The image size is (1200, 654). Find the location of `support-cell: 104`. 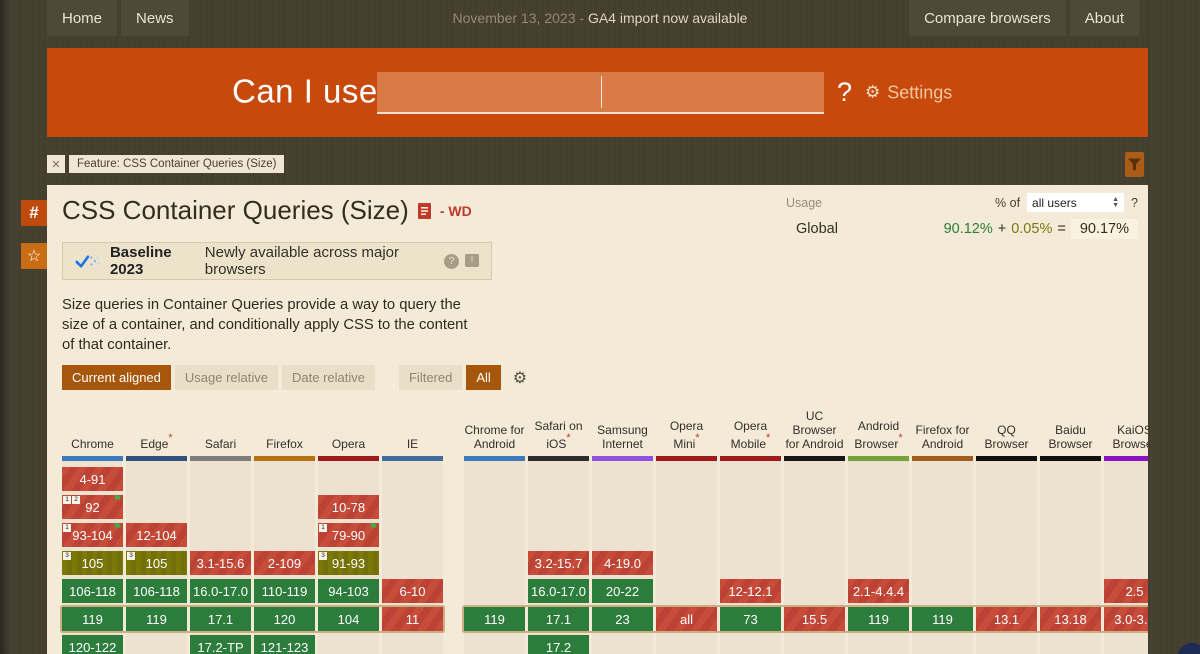

support-cell: 104 is located at coordinates (348, 619).